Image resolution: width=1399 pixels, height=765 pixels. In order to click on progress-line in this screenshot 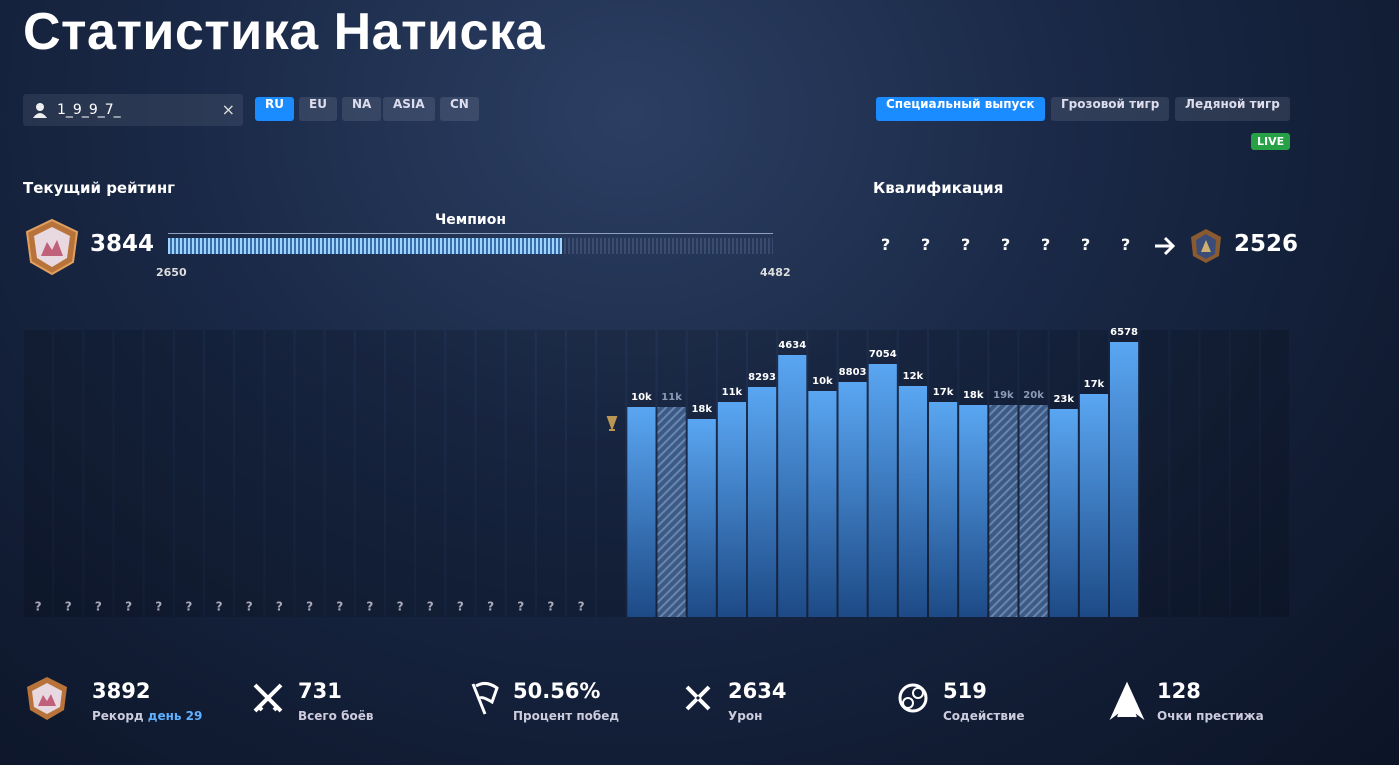, I will do `click(470, 233)`.